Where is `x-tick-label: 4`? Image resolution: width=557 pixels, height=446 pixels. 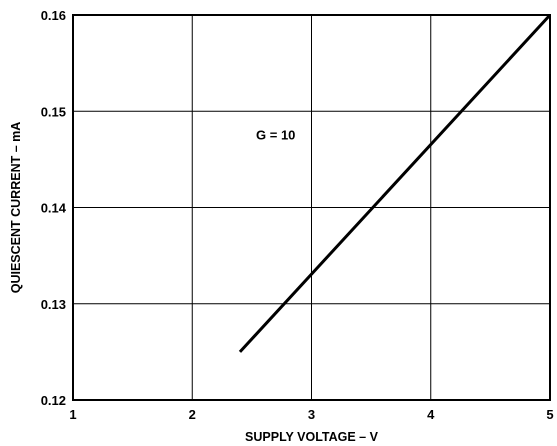 x-tick-label: 4 is located at coordinates (431, 414).